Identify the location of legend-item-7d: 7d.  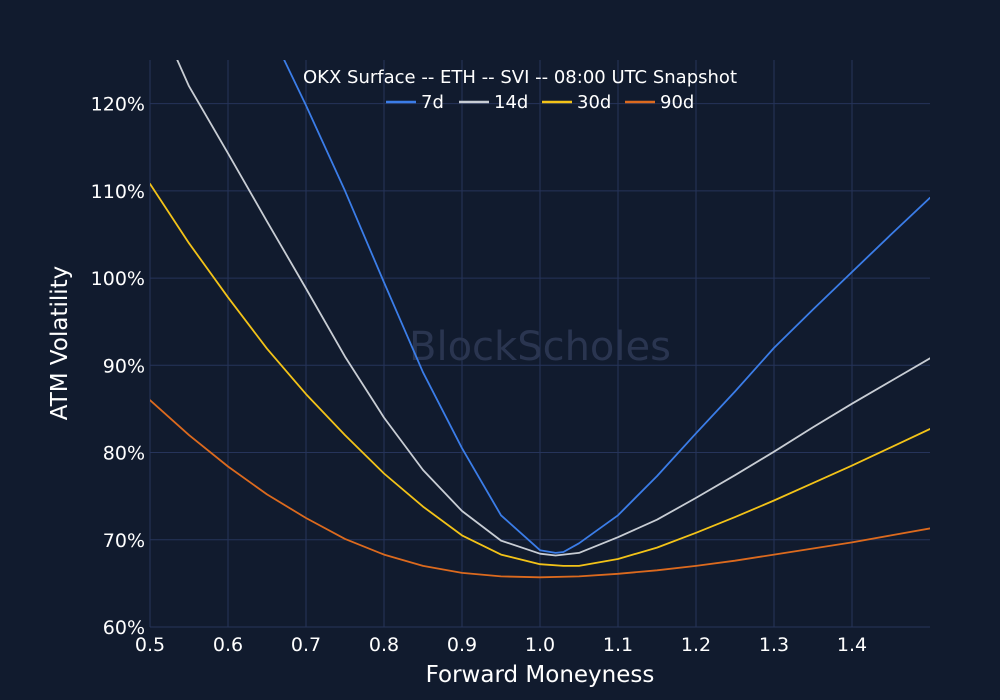
(415, 102).